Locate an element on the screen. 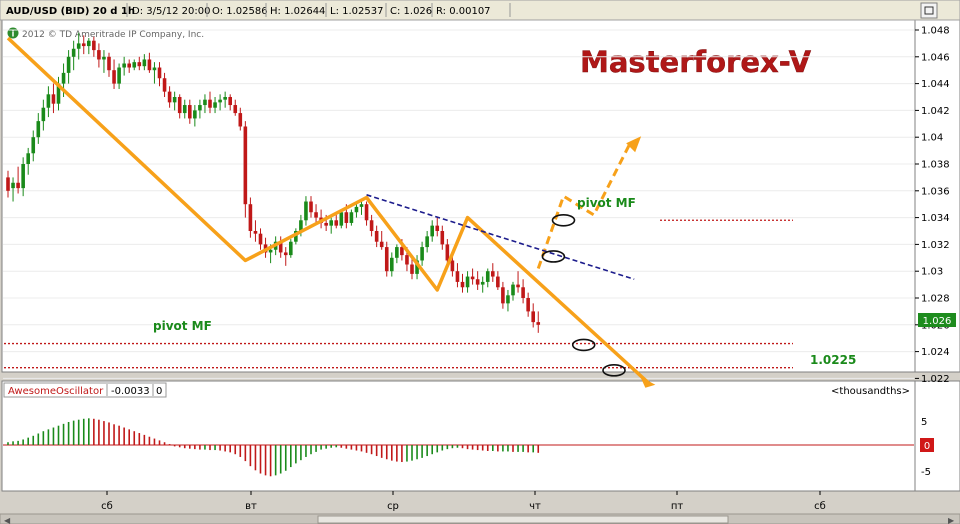 This screenshot has height=524, width=960. scroll-left-icon: ◀ is located at coordinates (7, 520).